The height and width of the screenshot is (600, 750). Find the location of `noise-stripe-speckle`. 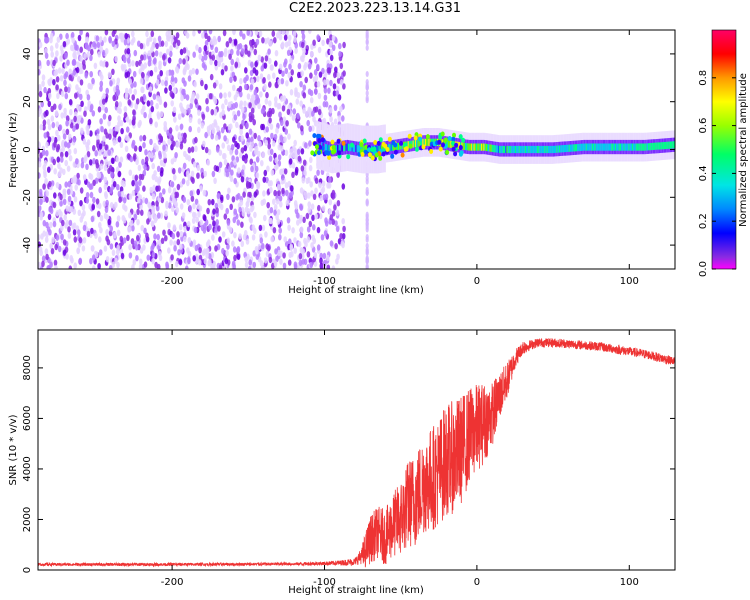

noise-stripe-speckle is located at coordinates (367, 98).